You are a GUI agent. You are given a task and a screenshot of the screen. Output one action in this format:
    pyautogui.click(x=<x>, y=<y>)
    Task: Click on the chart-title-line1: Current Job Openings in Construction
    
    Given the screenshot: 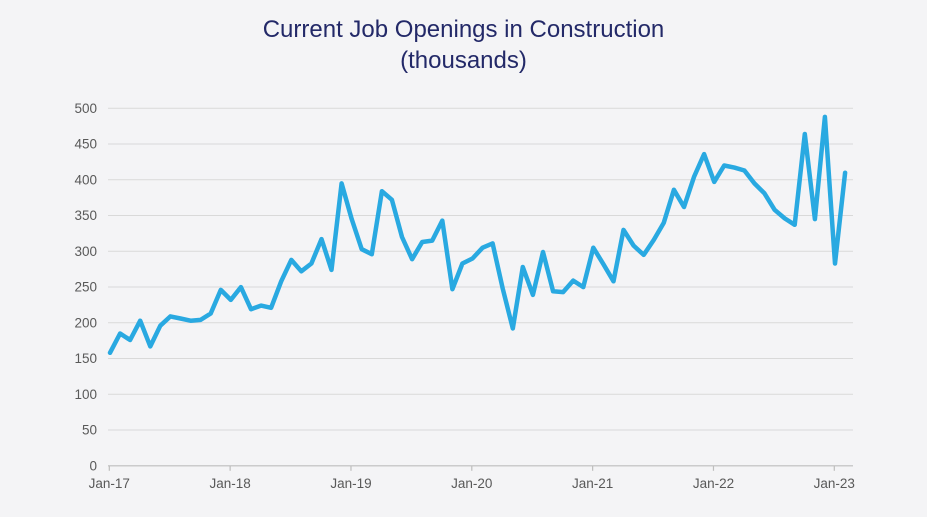 What is the action you would take?
    pyautogui.click(x=463, y=29)
    